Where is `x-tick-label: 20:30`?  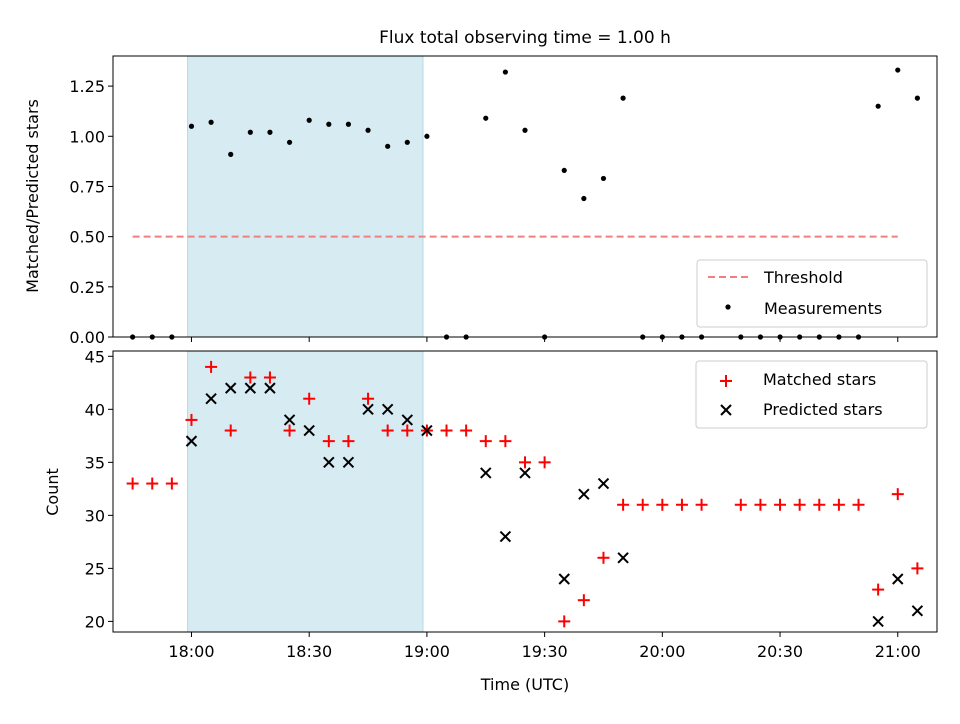 x-tick-label: 20:30 is located at coordinates (780, 651).